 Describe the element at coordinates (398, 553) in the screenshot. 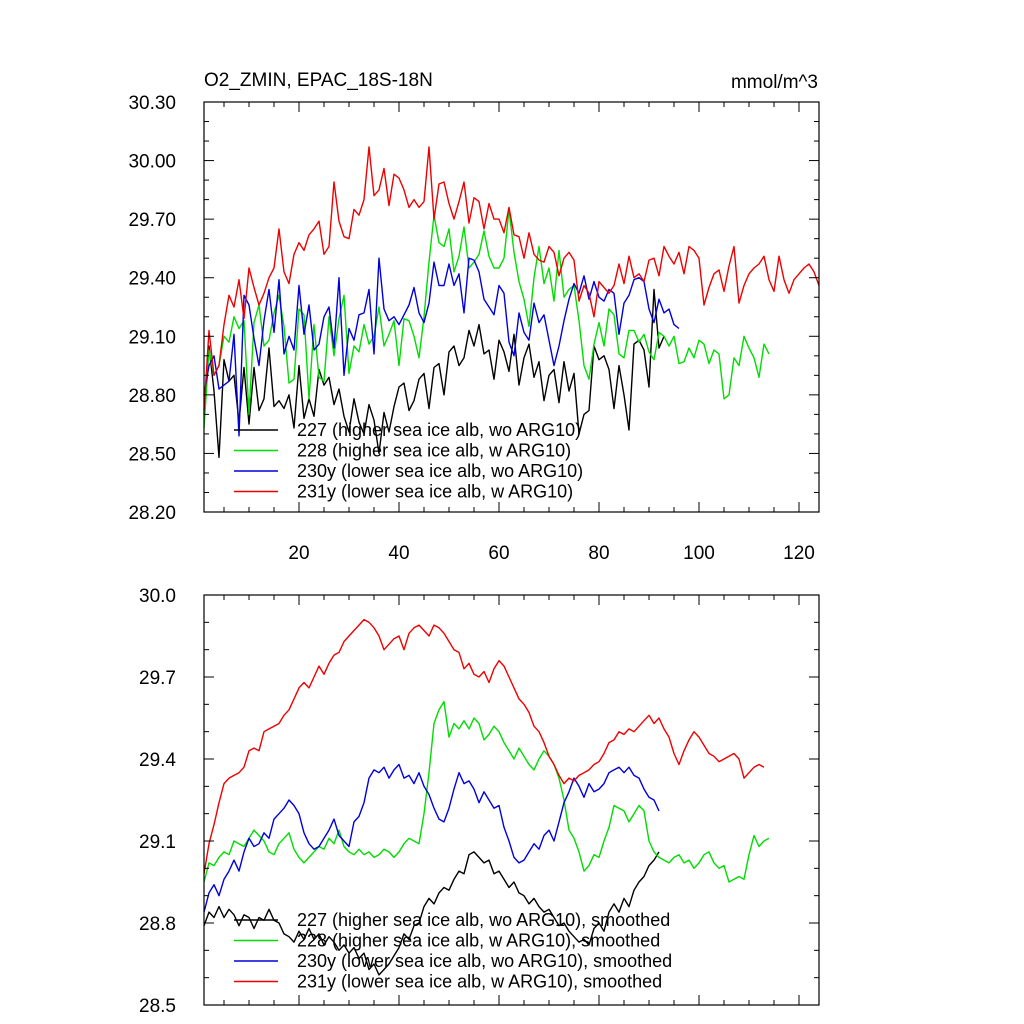

I see `x-tick-label: 40` at that location.